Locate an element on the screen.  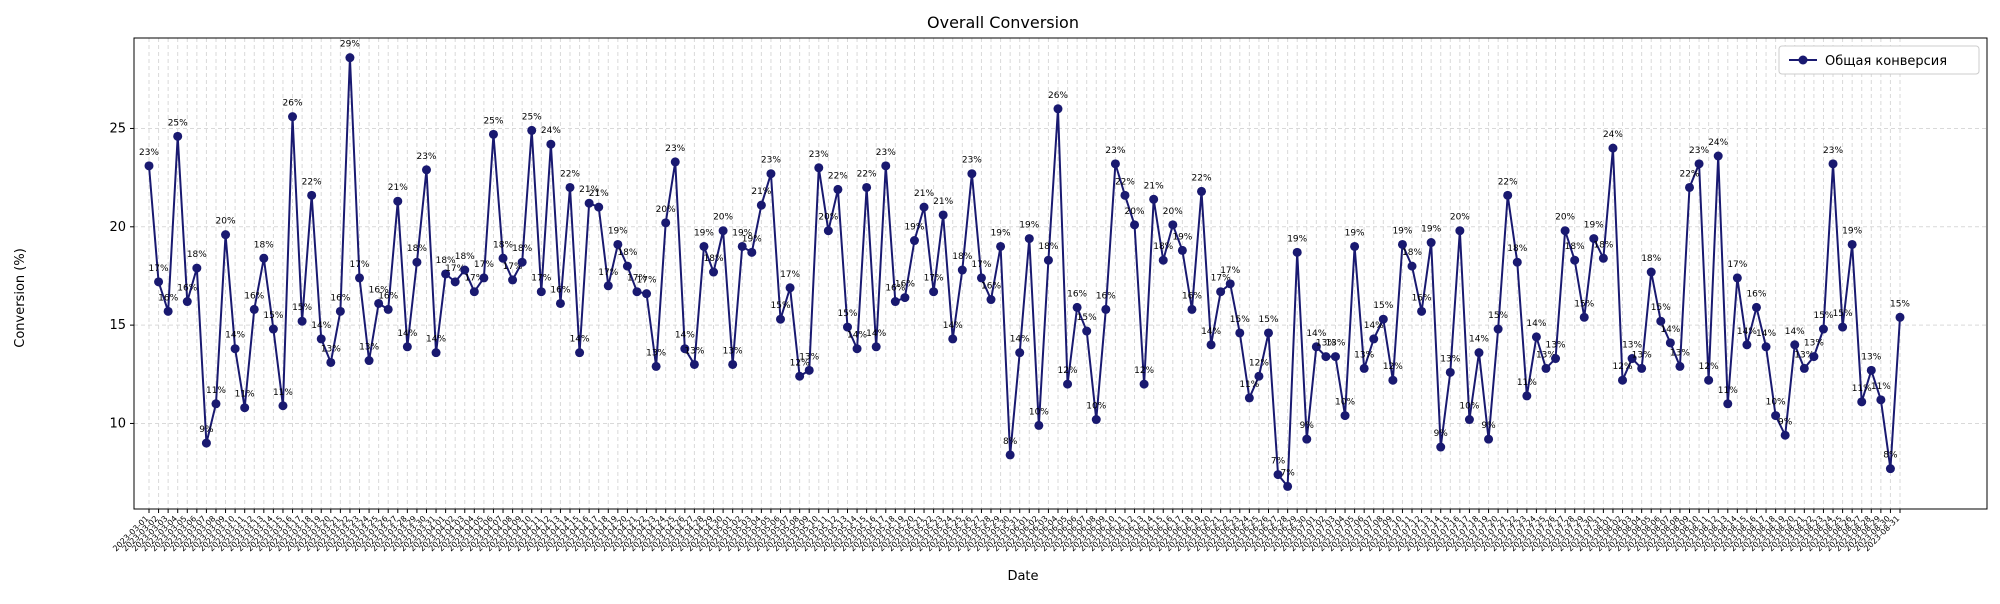
data-label: 9% is located at coordinates (1441, 434).